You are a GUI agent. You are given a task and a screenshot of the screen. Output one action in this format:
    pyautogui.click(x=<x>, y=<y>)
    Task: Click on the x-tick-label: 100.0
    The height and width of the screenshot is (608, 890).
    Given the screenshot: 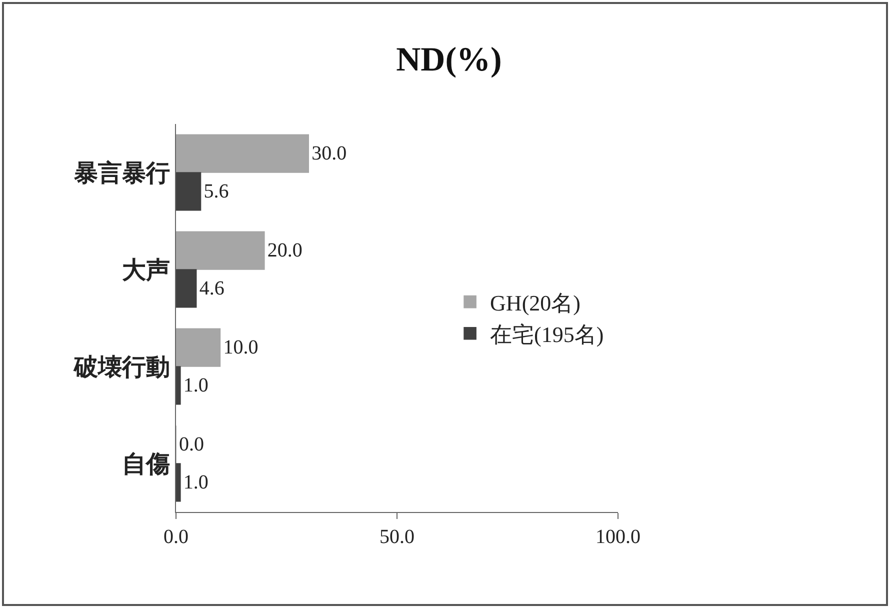 What is the action you would take?
    pyautogui.click(x=618, y=537)
    